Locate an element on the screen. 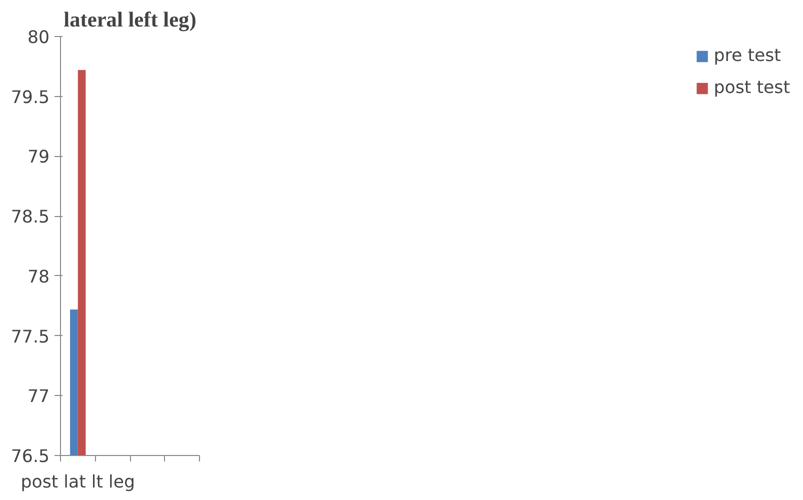 The image size is (803, 500). y-tick-label: 77 is located at coordinates (38, 397).